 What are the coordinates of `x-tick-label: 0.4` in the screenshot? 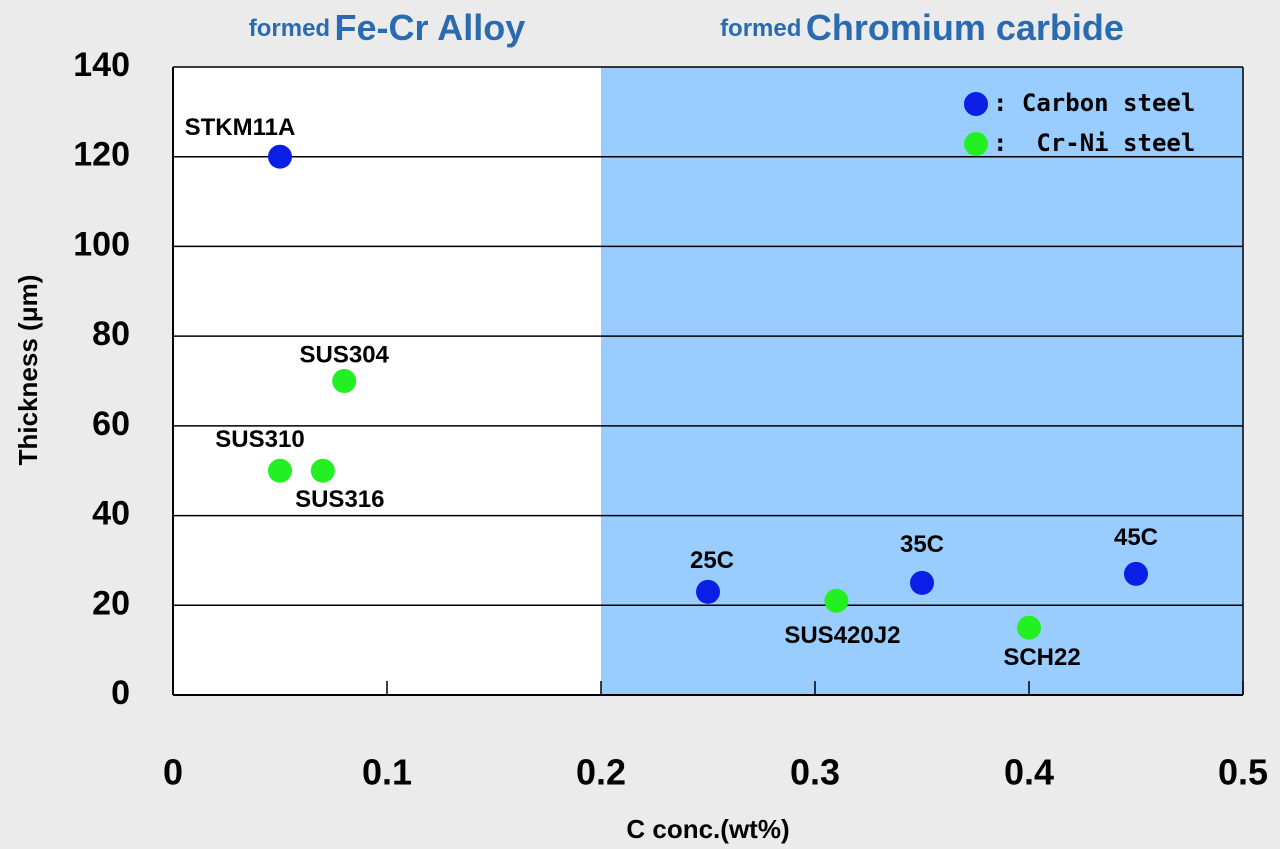 It's located at (1029, 772).